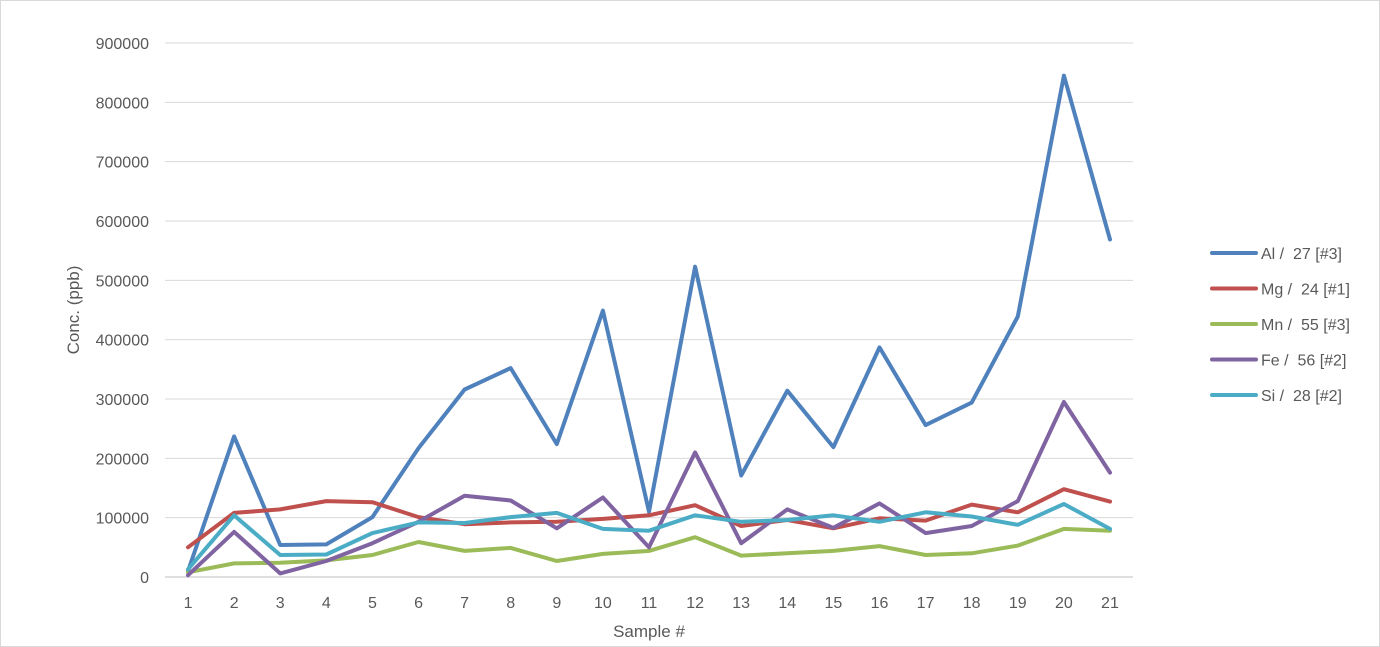 This screenshot has width=1380, height=647. I want to click on x-tick-label: 8, so click(510, 603).